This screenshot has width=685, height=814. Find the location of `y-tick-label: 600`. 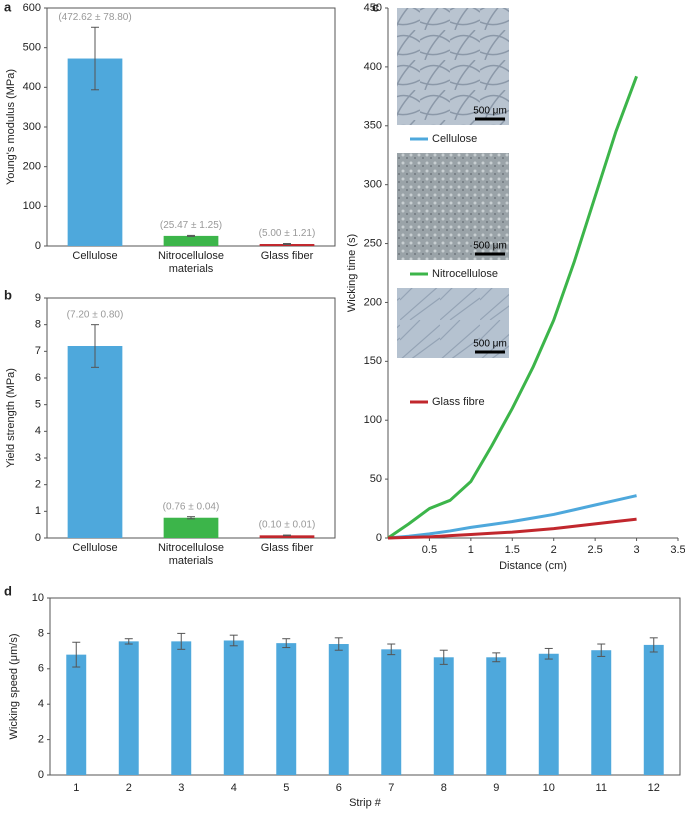

y-tick-label: 600 is located at coordinates (32, 8).